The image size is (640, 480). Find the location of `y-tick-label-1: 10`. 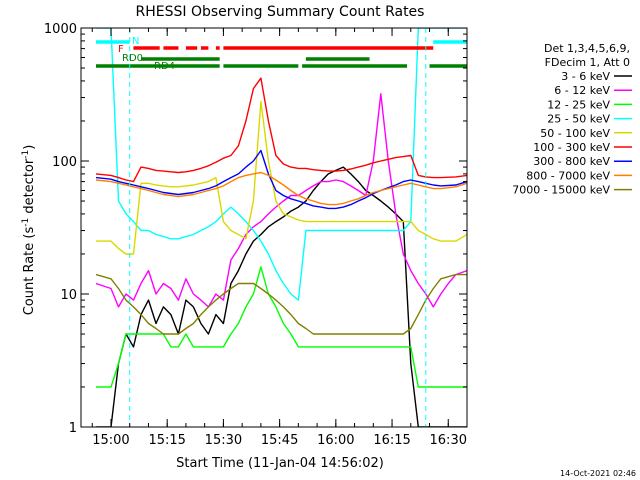

y-tick-label-1: 10 is located at coordinates (68, 295).